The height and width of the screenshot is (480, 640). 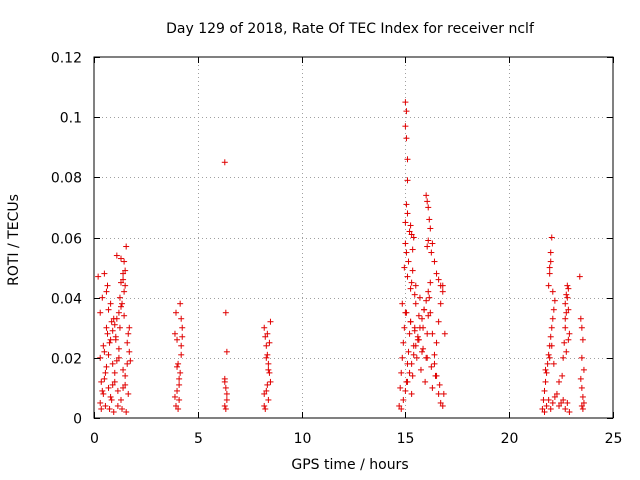 I want to click on y-tick-label: 0.06, so click(x=66, y=240).